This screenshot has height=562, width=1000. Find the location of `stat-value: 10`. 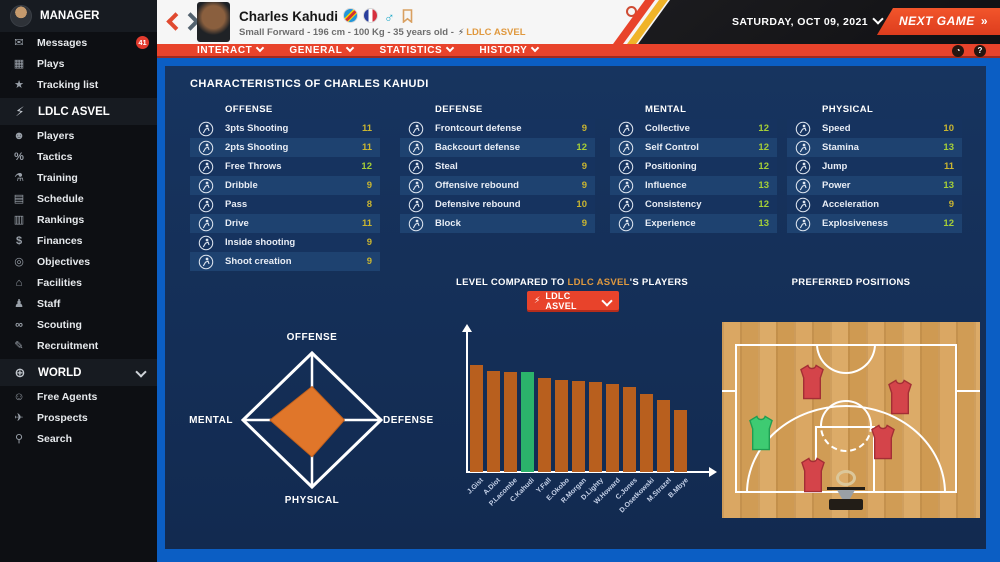

stat-value: 10 is located at coordinates (948, 128).